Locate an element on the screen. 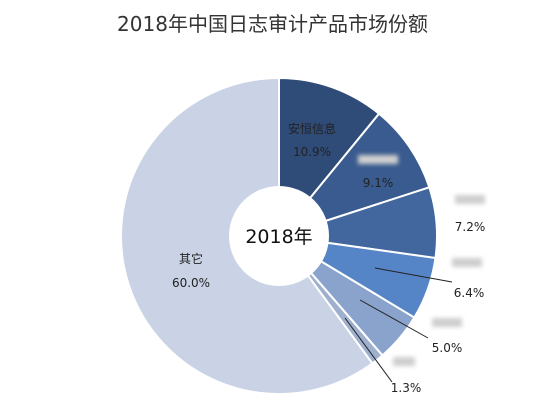 This screenshot has height=408, width=545. slice-value-label: 1.3% is located at coordinates (406, 388).